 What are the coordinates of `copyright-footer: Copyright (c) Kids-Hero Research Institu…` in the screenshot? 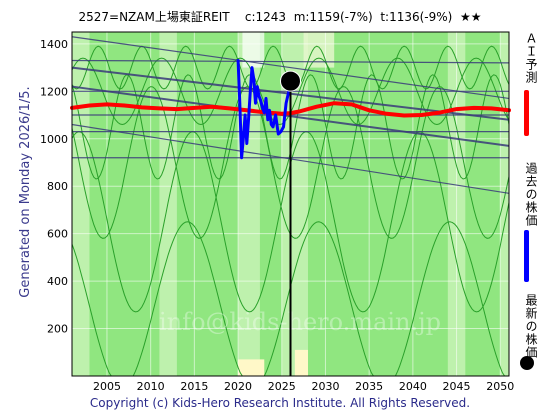 It's located at (280, 403).